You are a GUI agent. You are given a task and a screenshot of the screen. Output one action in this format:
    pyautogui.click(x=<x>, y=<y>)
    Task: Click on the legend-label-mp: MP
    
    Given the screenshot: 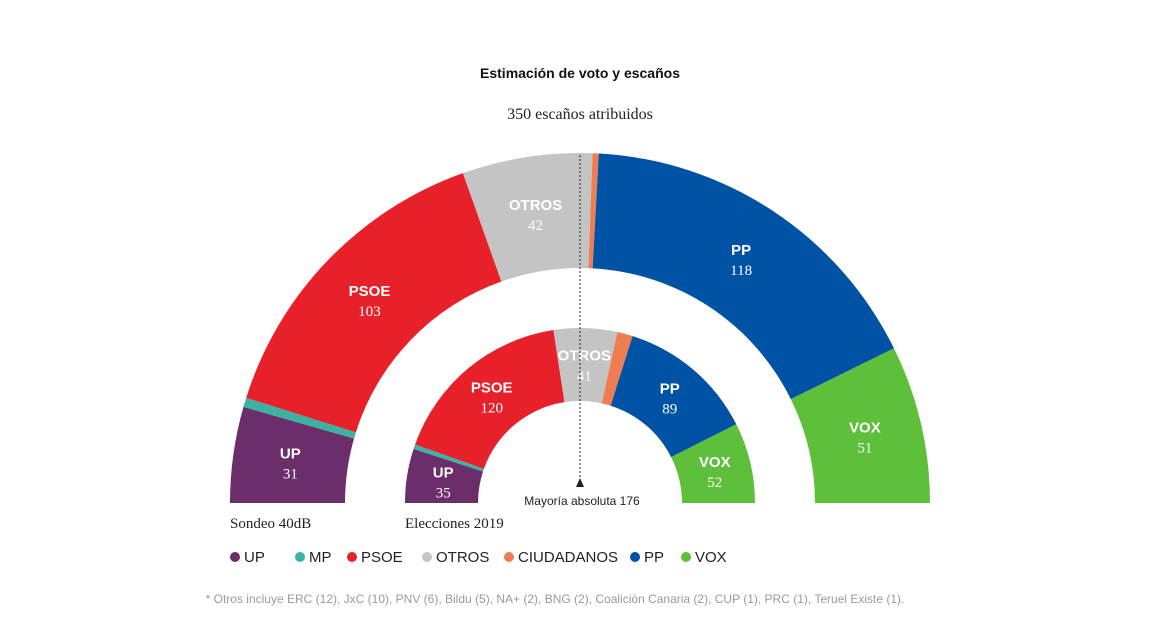 What is the action you would take?
    pyautogui.click(x=320, y=557)
    